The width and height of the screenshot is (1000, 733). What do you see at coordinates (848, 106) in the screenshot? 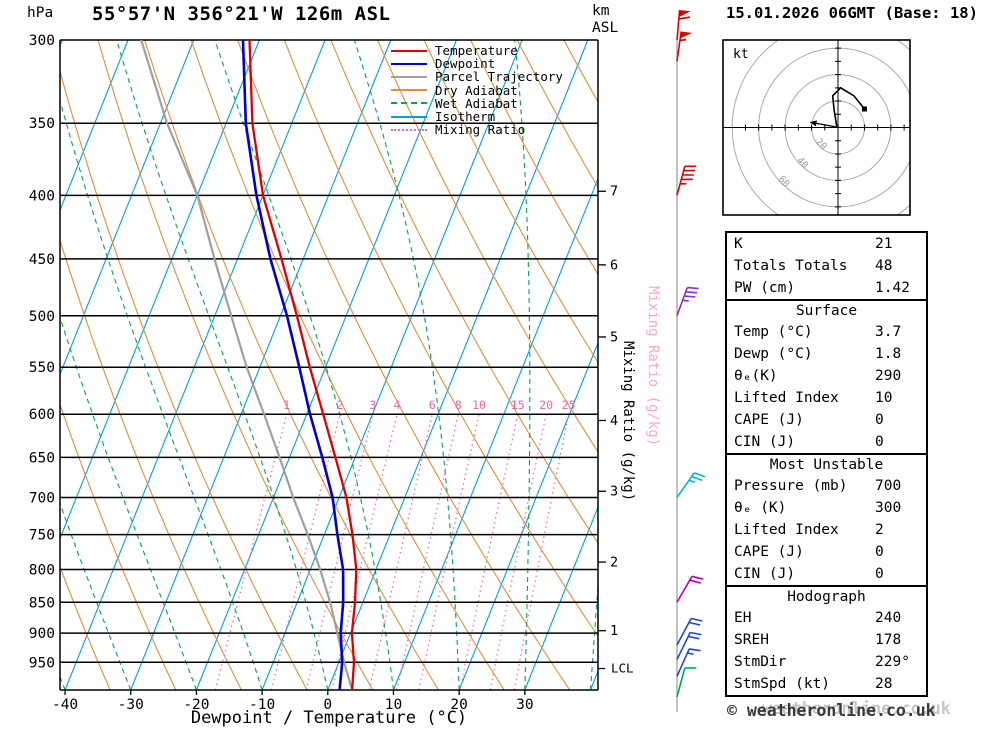
I see `hodograph-trace` at bounding box center [848, 106].